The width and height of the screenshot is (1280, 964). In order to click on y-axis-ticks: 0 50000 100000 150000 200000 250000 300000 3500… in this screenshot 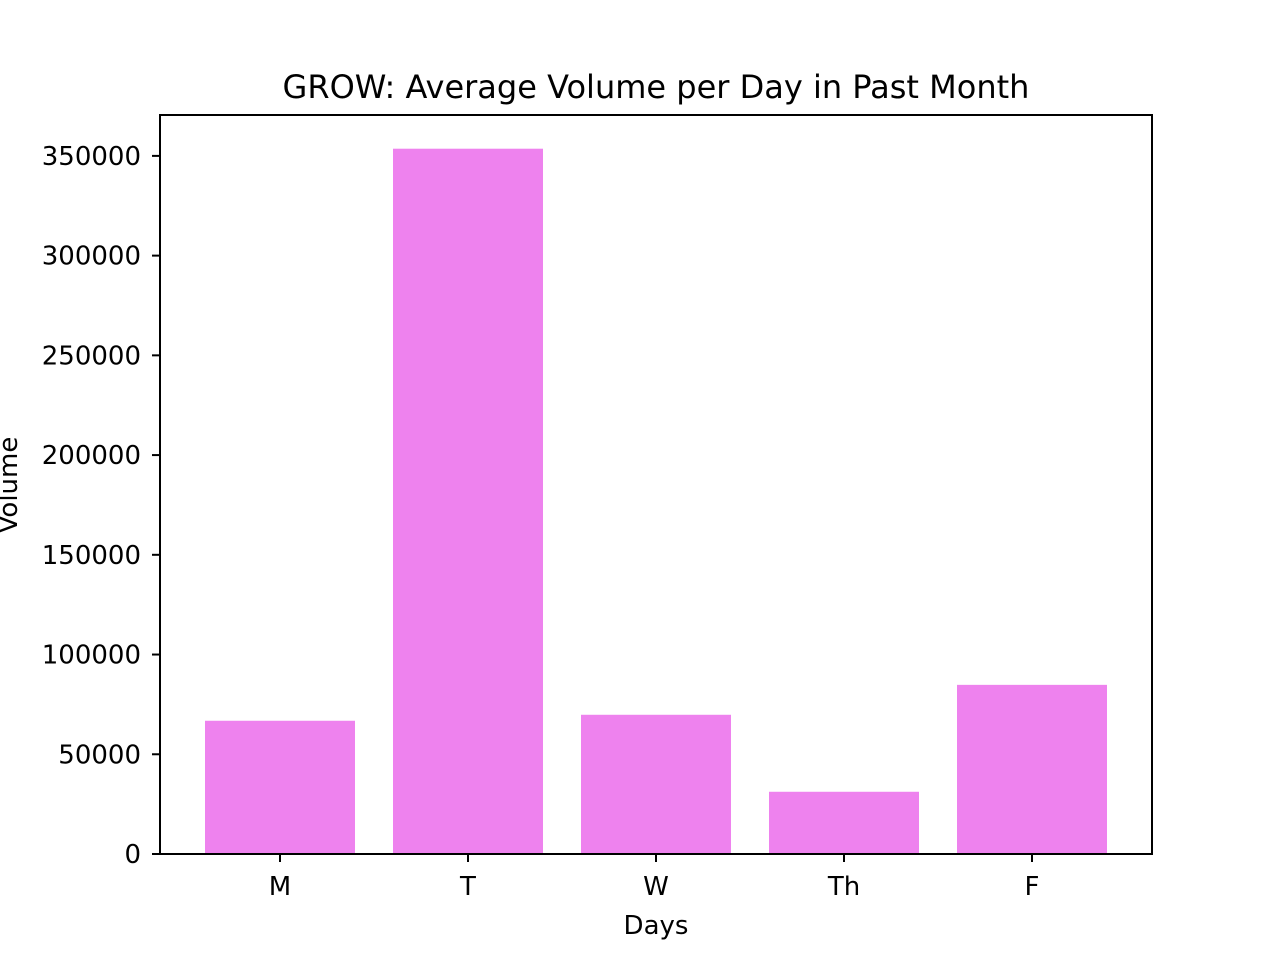, I will do `click(101, 506)`.